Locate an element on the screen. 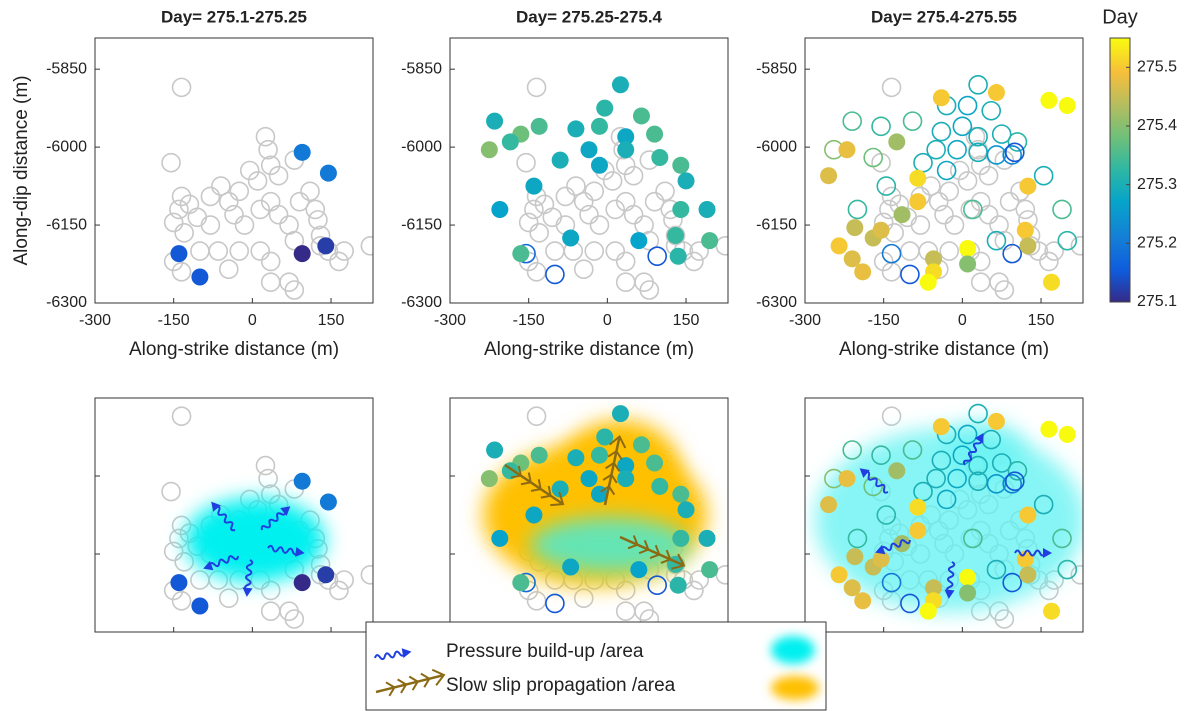 Image resolution: width=1186 pixels, height=711 pixels. legend-label: Pressure build-up /area is located at coordinates (545, 651).